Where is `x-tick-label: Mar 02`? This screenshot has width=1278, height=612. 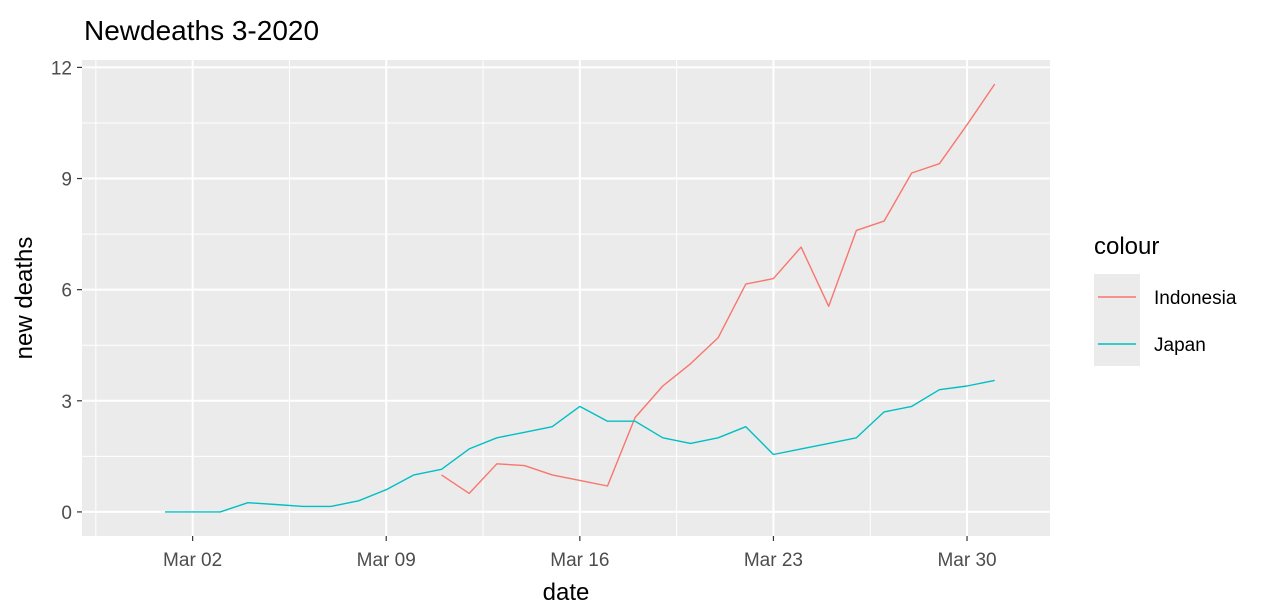
x-tick-label: Mar 02 is located at coordinates (192, 560).